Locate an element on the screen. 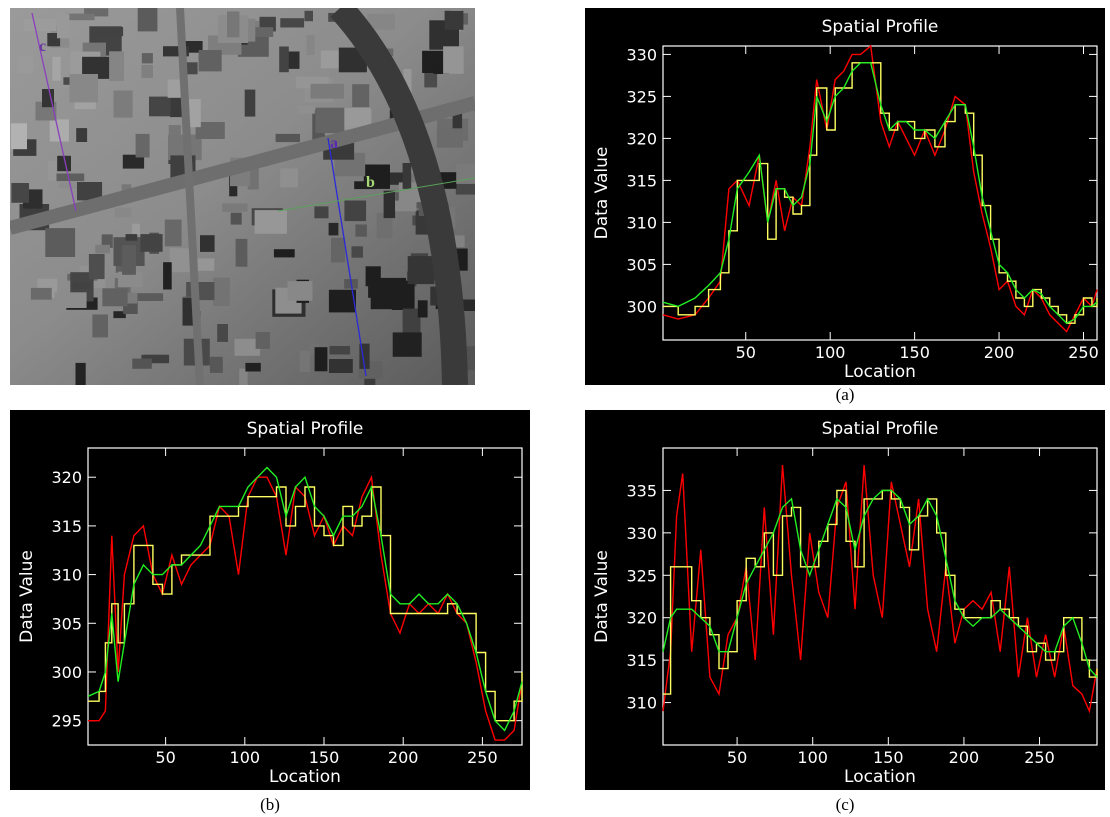  x-tick-label: 250 is located at coordinates (1039, 757).